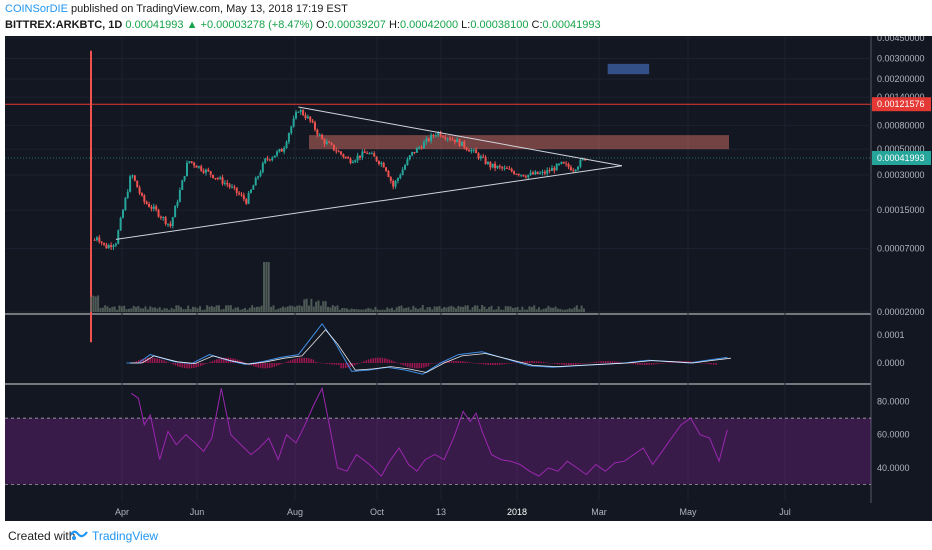 This screenshot has width=932, height=550. I want to click on rsi-tick-label: 60.0000, so click(893, 435).